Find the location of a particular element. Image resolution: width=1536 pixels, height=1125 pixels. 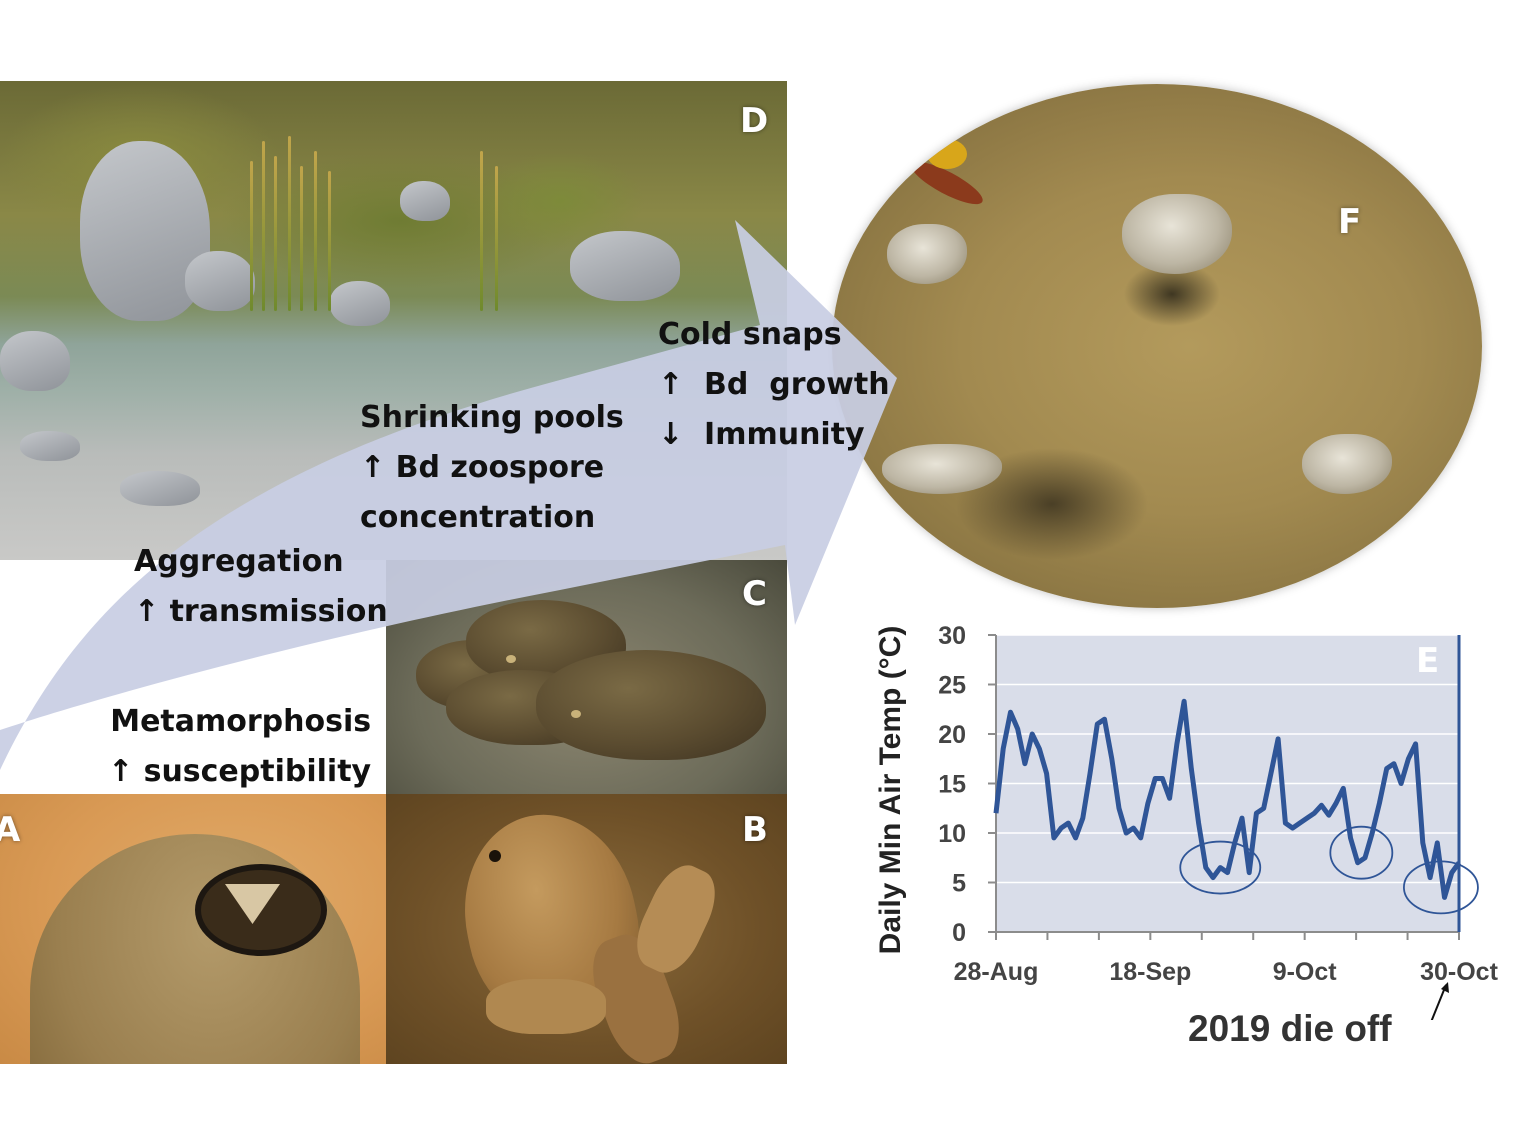

die-off-pointer-arrow is located at coordinates (1438, 1002).